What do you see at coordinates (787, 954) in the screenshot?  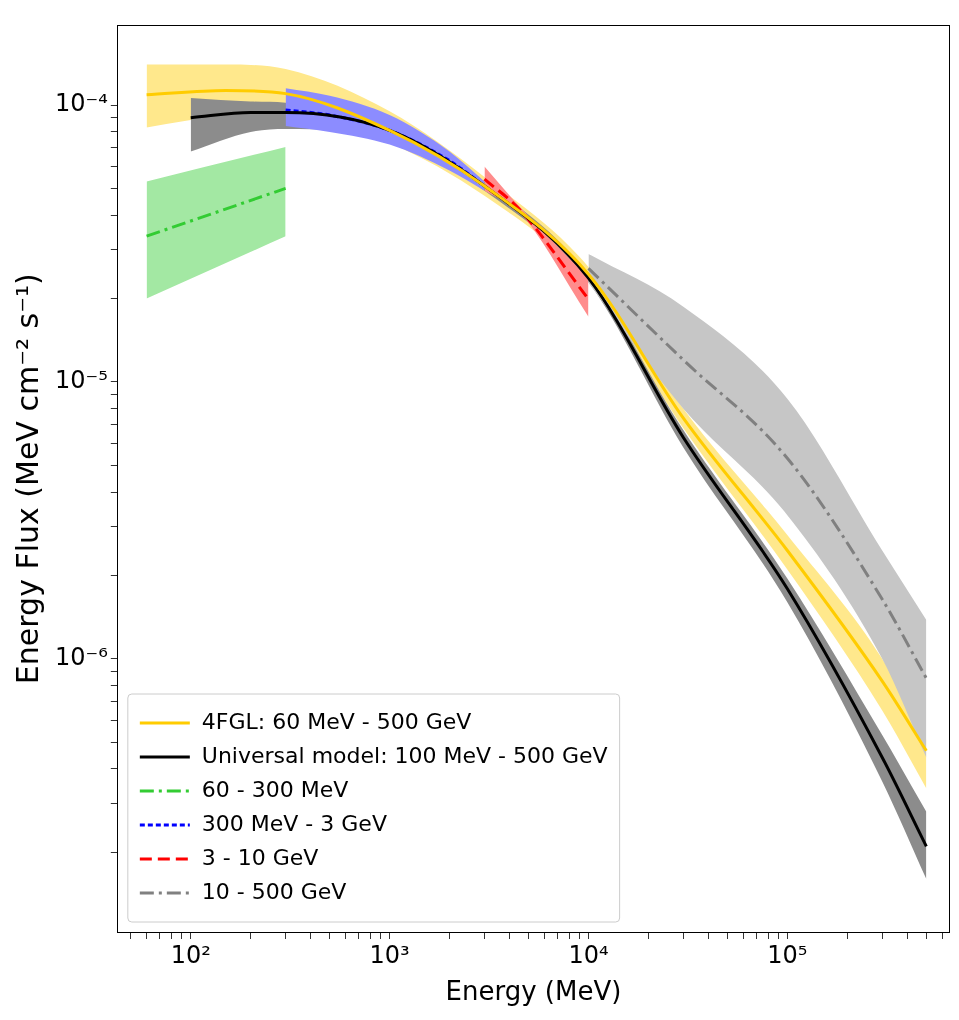 I see `x-tick-label: 10⁵` at bounding box center [787, 954].